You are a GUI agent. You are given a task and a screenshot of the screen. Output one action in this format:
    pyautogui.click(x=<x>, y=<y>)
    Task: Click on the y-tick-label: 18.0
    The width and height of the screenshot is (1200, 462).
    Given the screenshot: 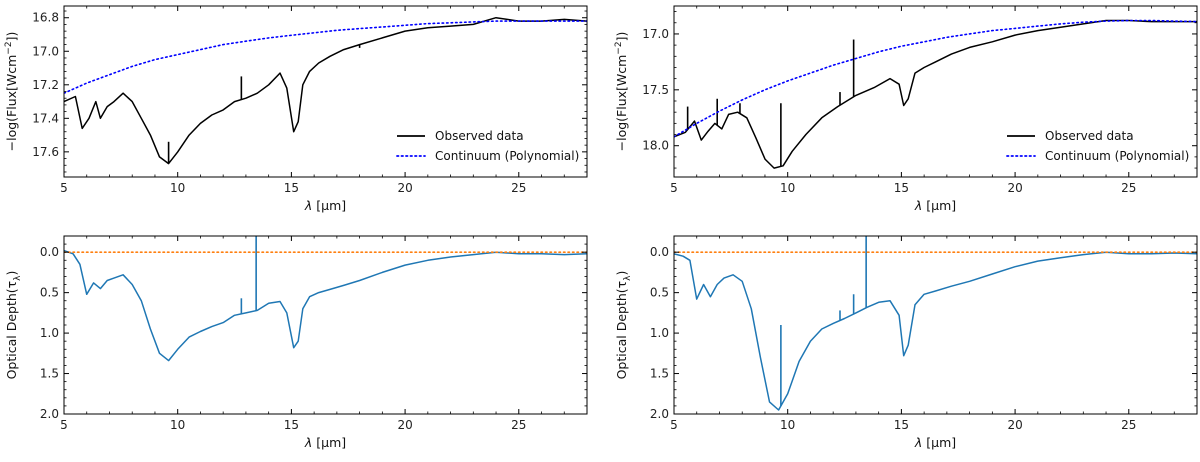 What is the action you would take?
    pyautogui.click(x=655, y=146)
    